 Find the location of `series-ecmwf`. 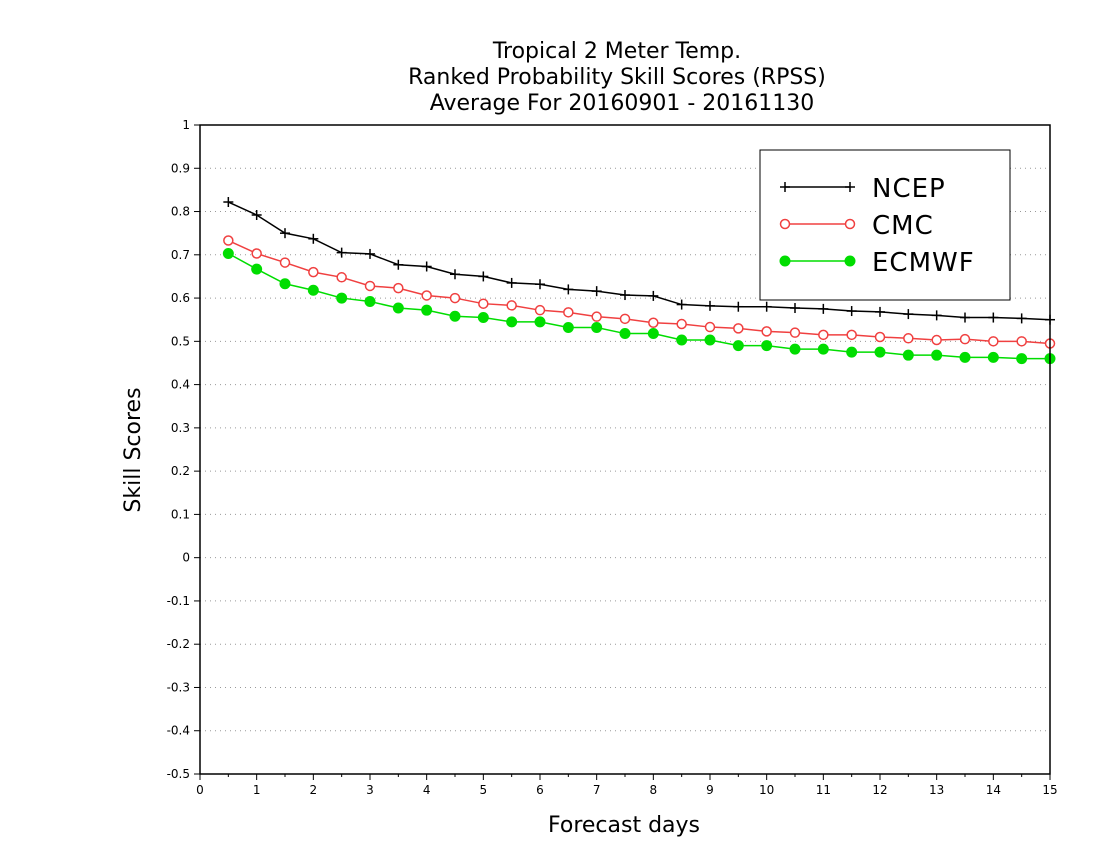

series-ecmwf is located at coordinates (639, 306).